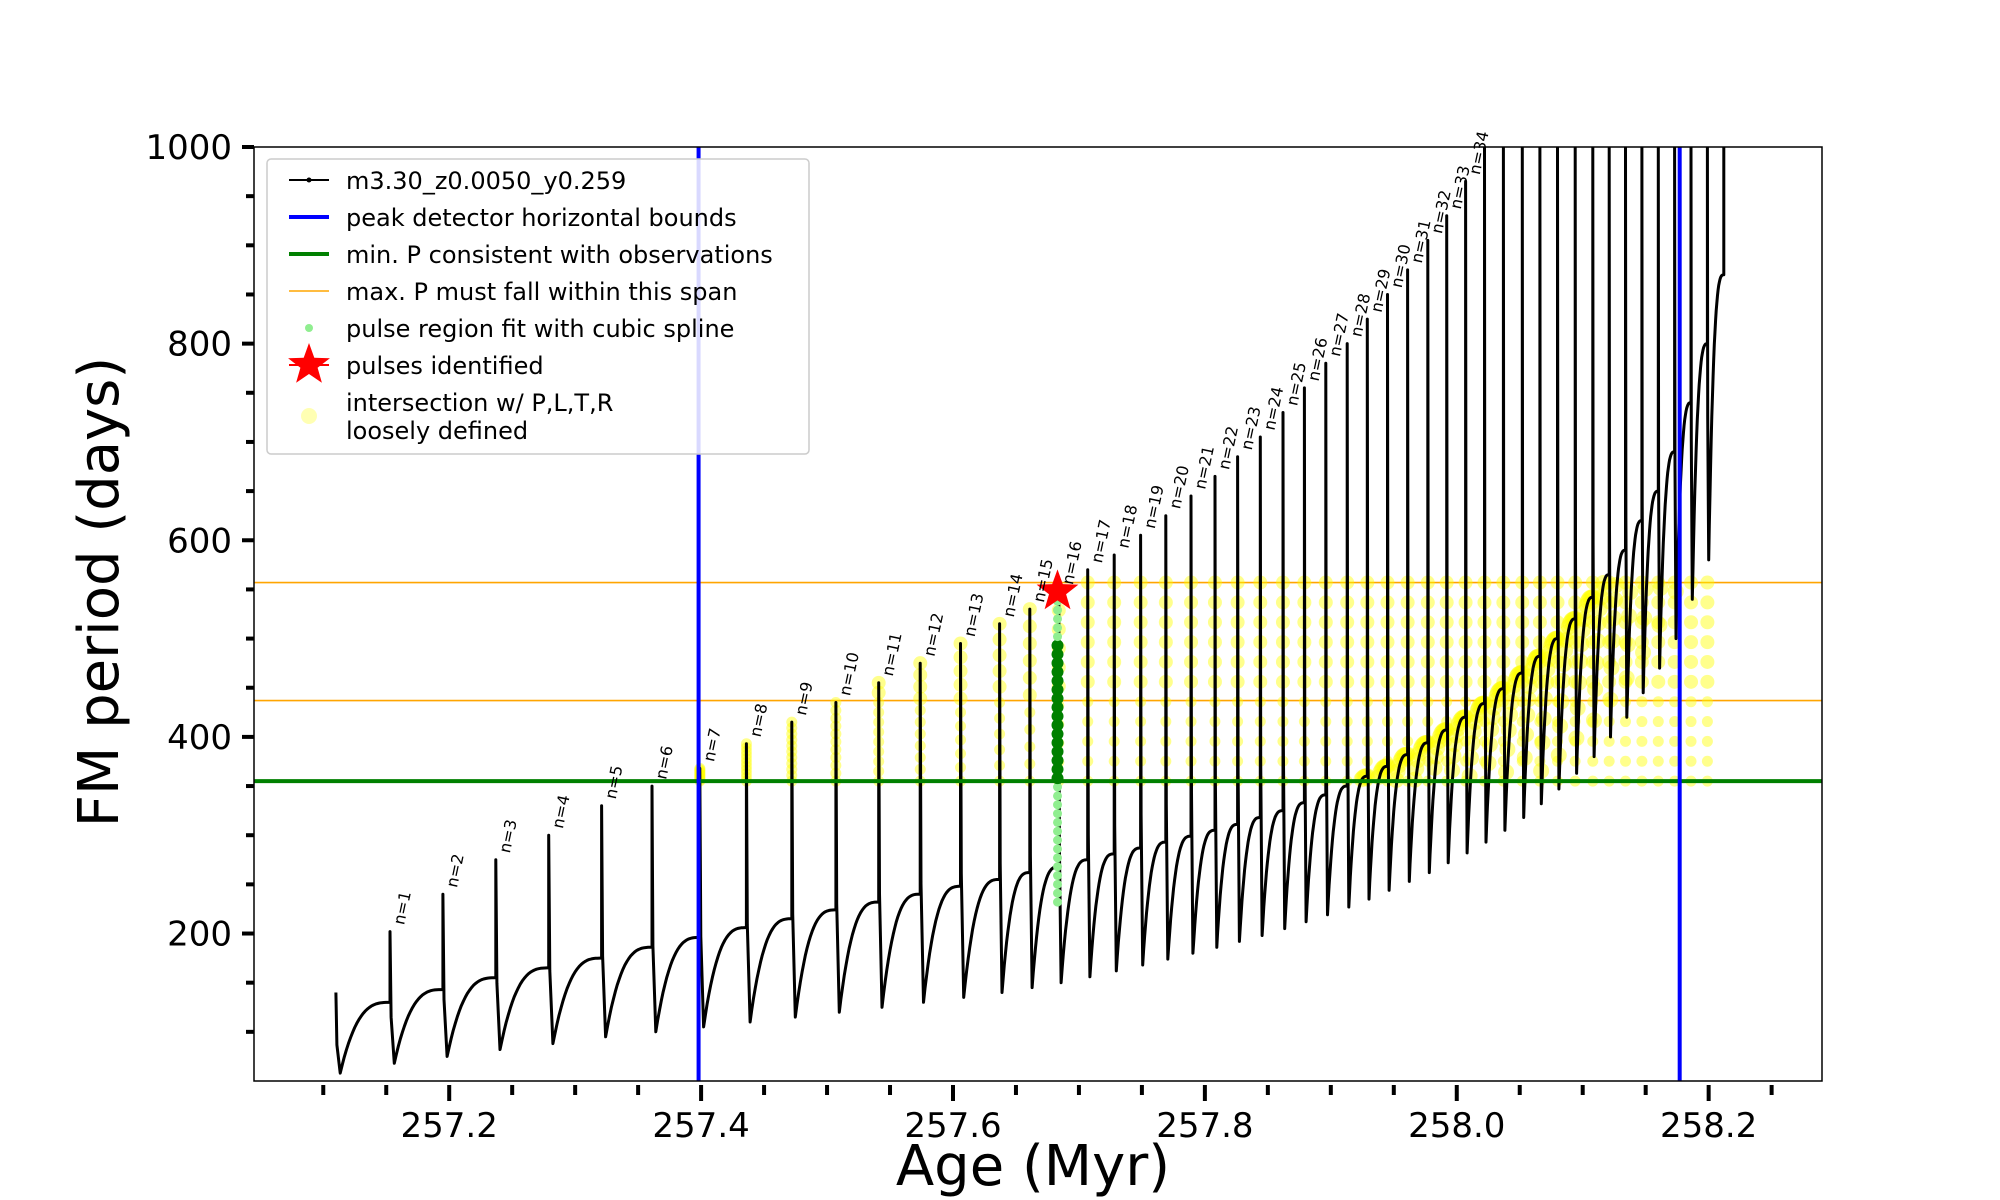  I want to click on pulse-label: n=2, so click(455, 870).